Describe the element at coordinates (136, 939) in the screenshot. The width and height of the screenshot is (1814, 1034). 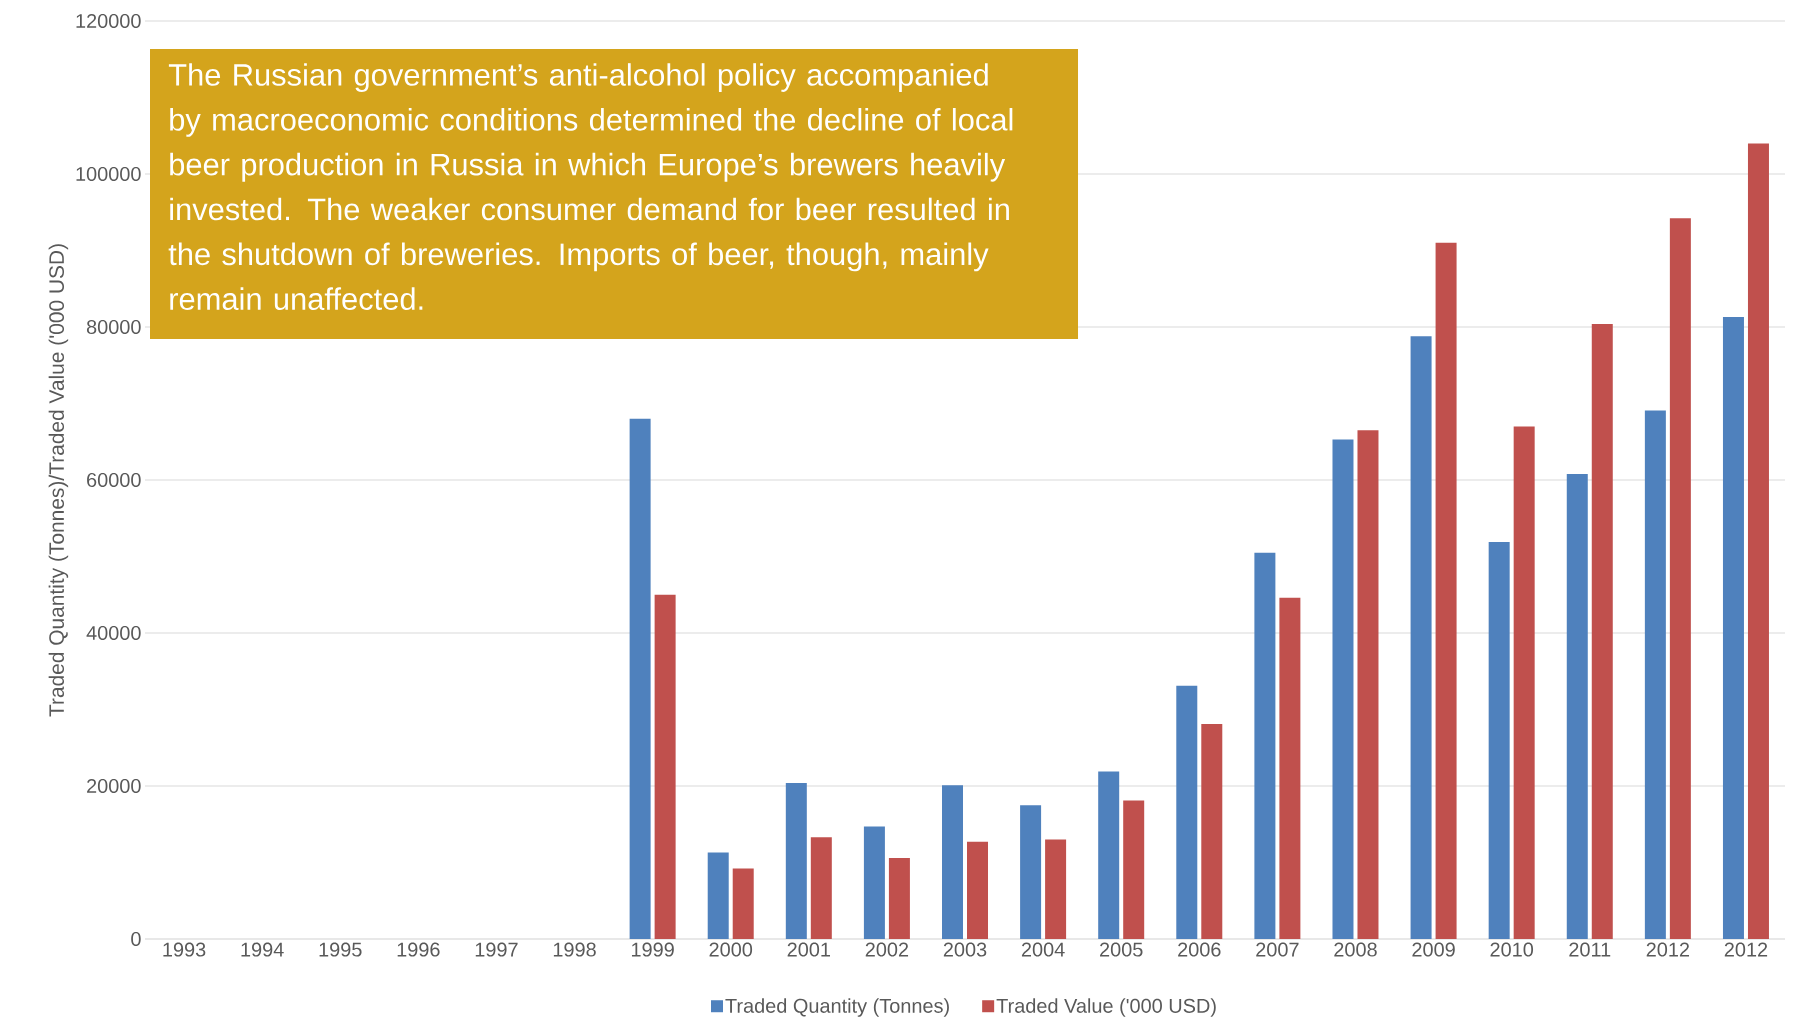
I see `y-tick-label: 0` at that location.